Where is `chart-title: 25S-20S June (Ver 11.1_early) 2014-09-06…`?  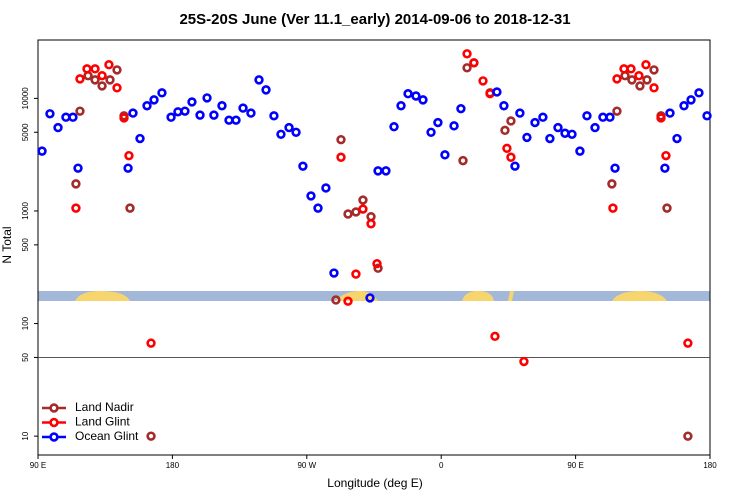
chart-title: 25S-20S June (Ver 11.1_early) 2014-09-06… is located at coordinates (374, 19).